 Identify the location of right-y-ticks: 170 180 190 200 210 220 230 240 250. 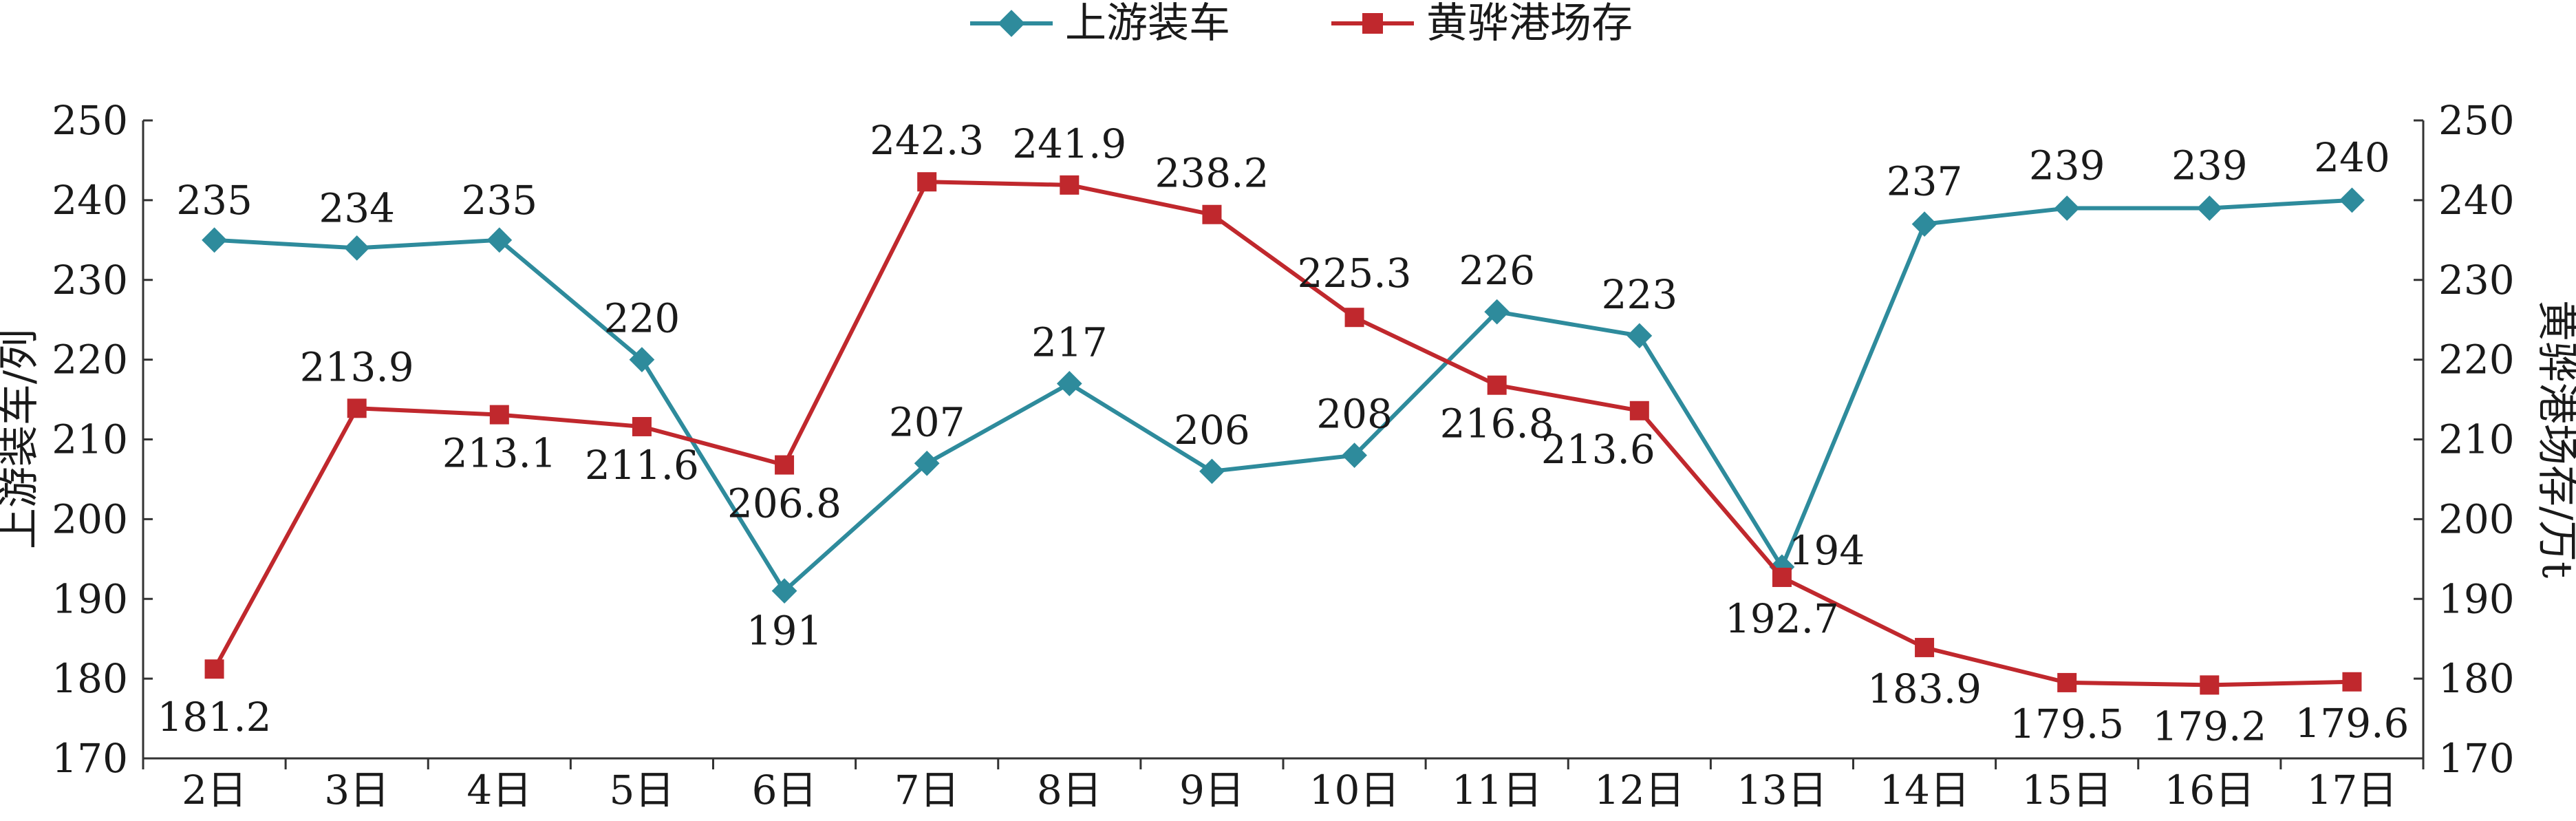
(2464, 439).